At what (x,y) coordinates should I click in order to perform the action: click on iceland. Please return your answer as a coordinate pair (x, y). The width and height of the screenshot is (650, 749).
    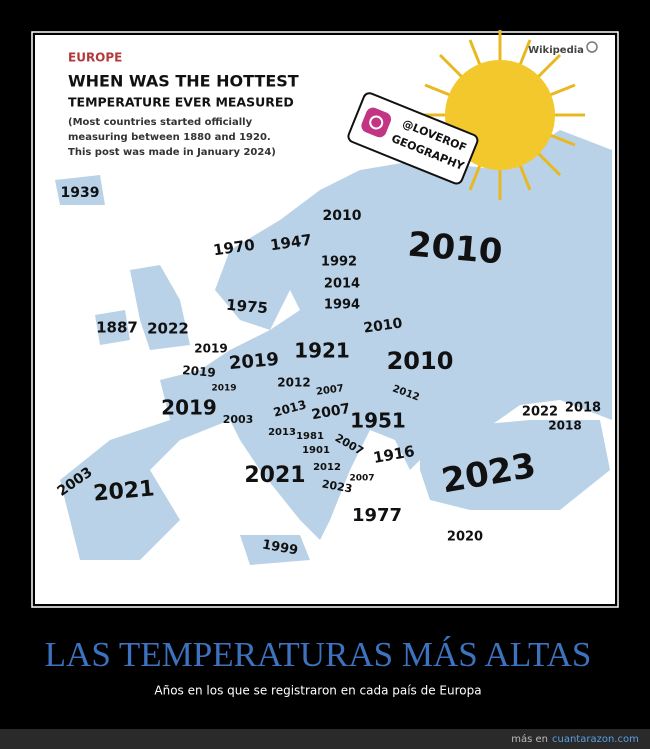
    Looking at the image, I should click on (80, 190).